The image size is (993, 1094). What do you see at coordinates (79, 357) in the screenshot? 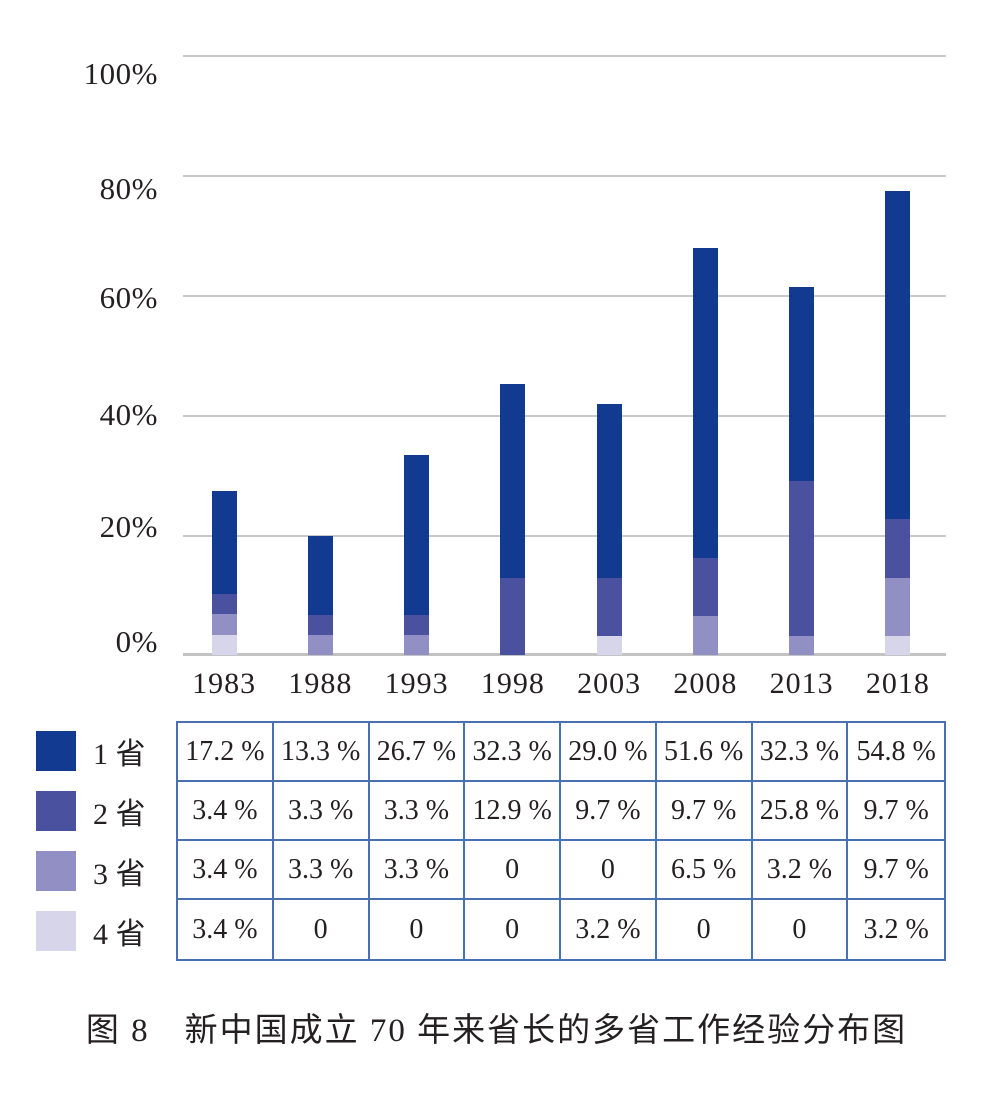
I see `y-axis: 100% 80% 60% 40% 20% 0%` at bounding box center [79, 357].